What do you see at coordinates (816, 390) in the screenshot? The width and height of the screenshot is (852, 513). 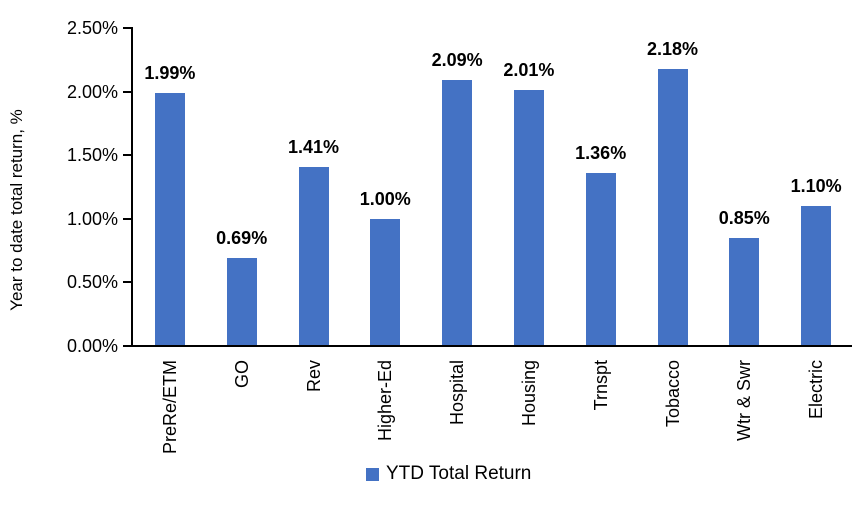 I see `x-category-label: Electric` at bounding box center [816, 390].